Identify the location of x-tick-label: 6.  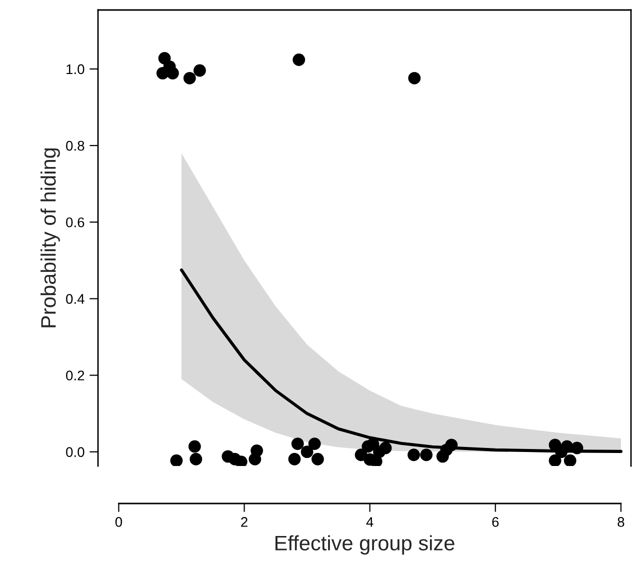
(495, 522).